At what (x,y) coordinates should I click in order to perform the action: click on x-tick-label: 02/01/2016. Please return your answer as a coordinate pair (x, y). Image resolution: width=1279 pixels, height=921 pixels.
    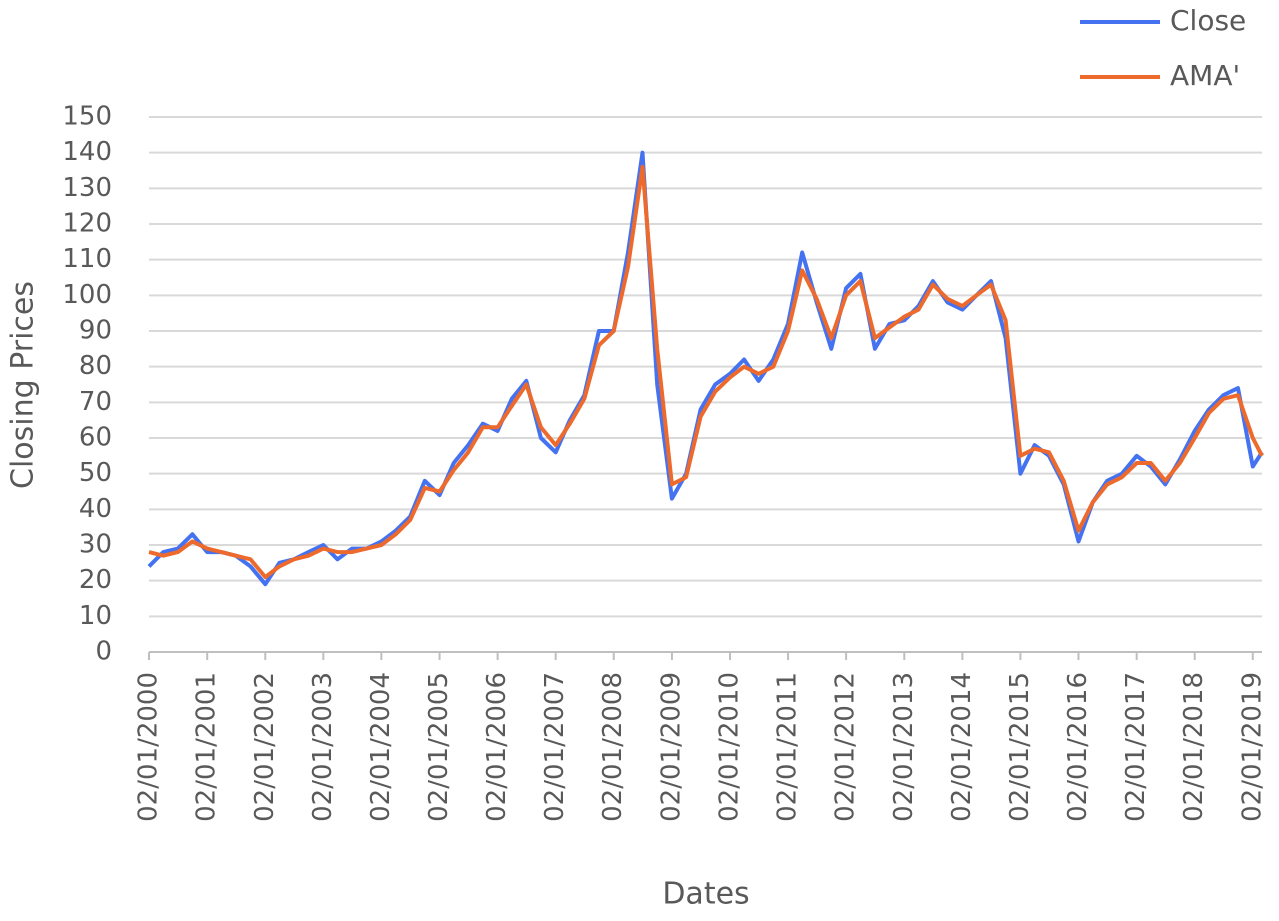
    Looking at the image, I should click on (1078, 747).